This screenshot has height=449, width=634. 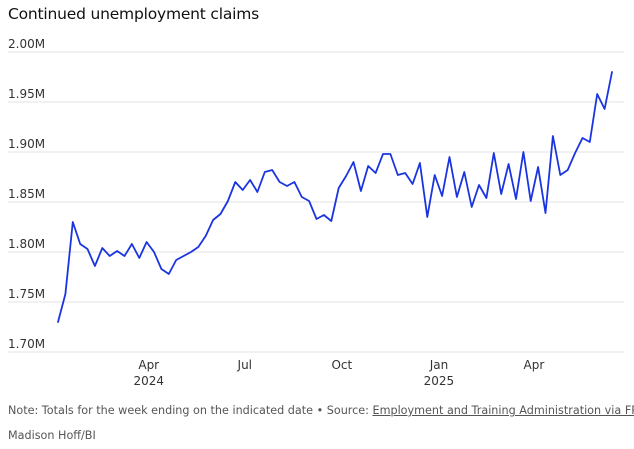 What do you see at coordinates (26, 144) in the screenshot?
I see `y-tick-label: 1.90M` at bounding box center [26, 144].